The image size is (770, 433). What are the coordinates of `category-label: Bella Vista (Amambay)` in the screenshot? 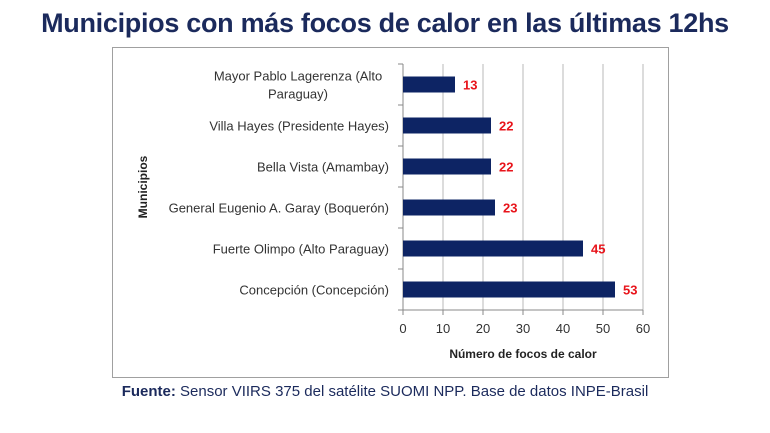 It's located at (323, 167).